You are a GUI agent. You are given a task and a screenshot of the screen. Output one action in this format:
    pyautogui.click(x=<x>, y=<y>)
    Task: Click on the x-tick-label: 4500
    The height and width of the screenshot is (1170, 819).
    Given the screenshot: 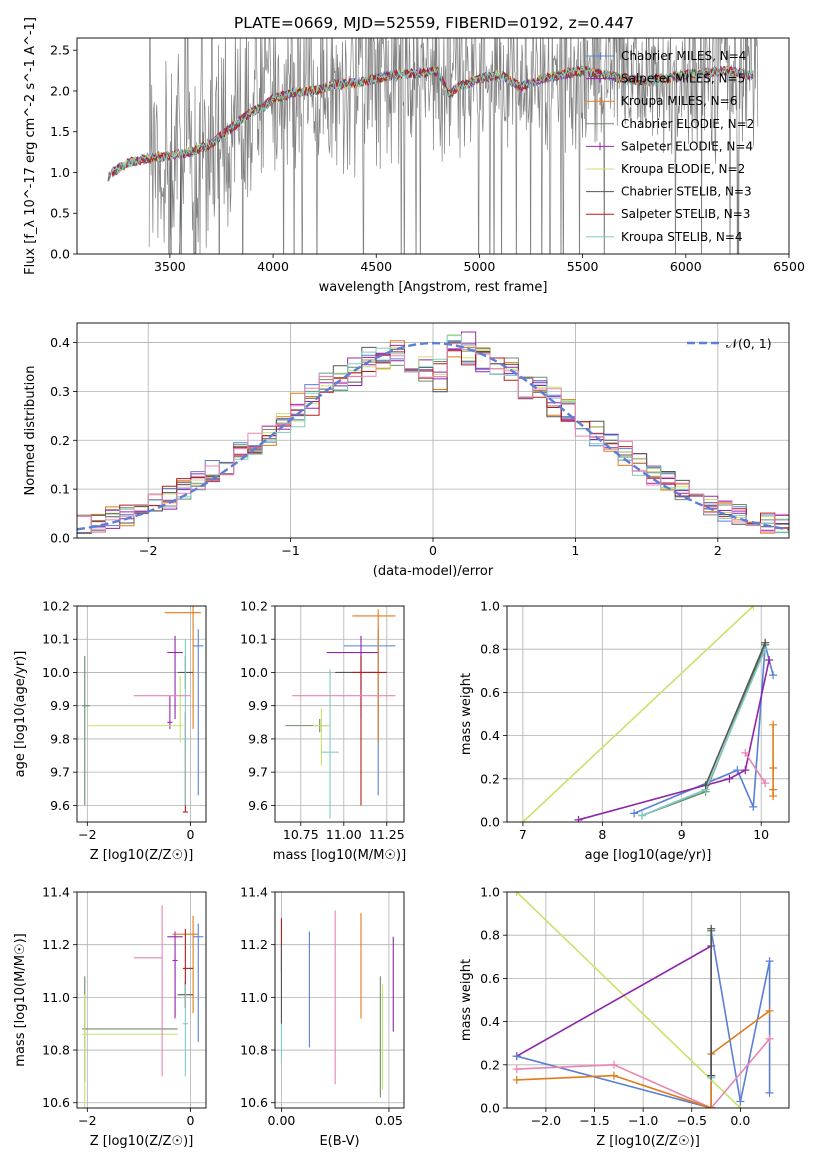 What is the action you would take?
    pyautogui.click(x=376, y=266)
    